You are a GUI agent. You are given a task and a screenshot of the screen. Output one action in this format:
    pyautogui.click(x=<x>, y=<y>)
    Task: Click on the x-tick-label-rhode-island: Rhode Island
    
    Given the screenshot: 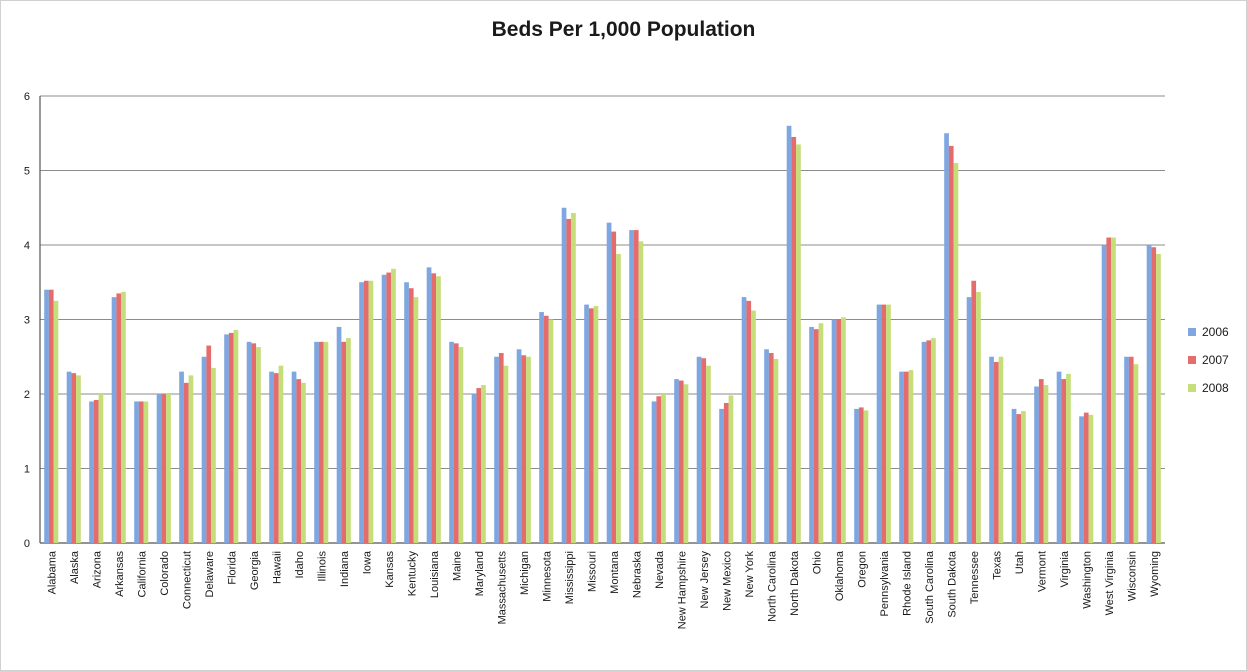 What is the action you would take?
    pyautogui.click(x=907, y=583)
    